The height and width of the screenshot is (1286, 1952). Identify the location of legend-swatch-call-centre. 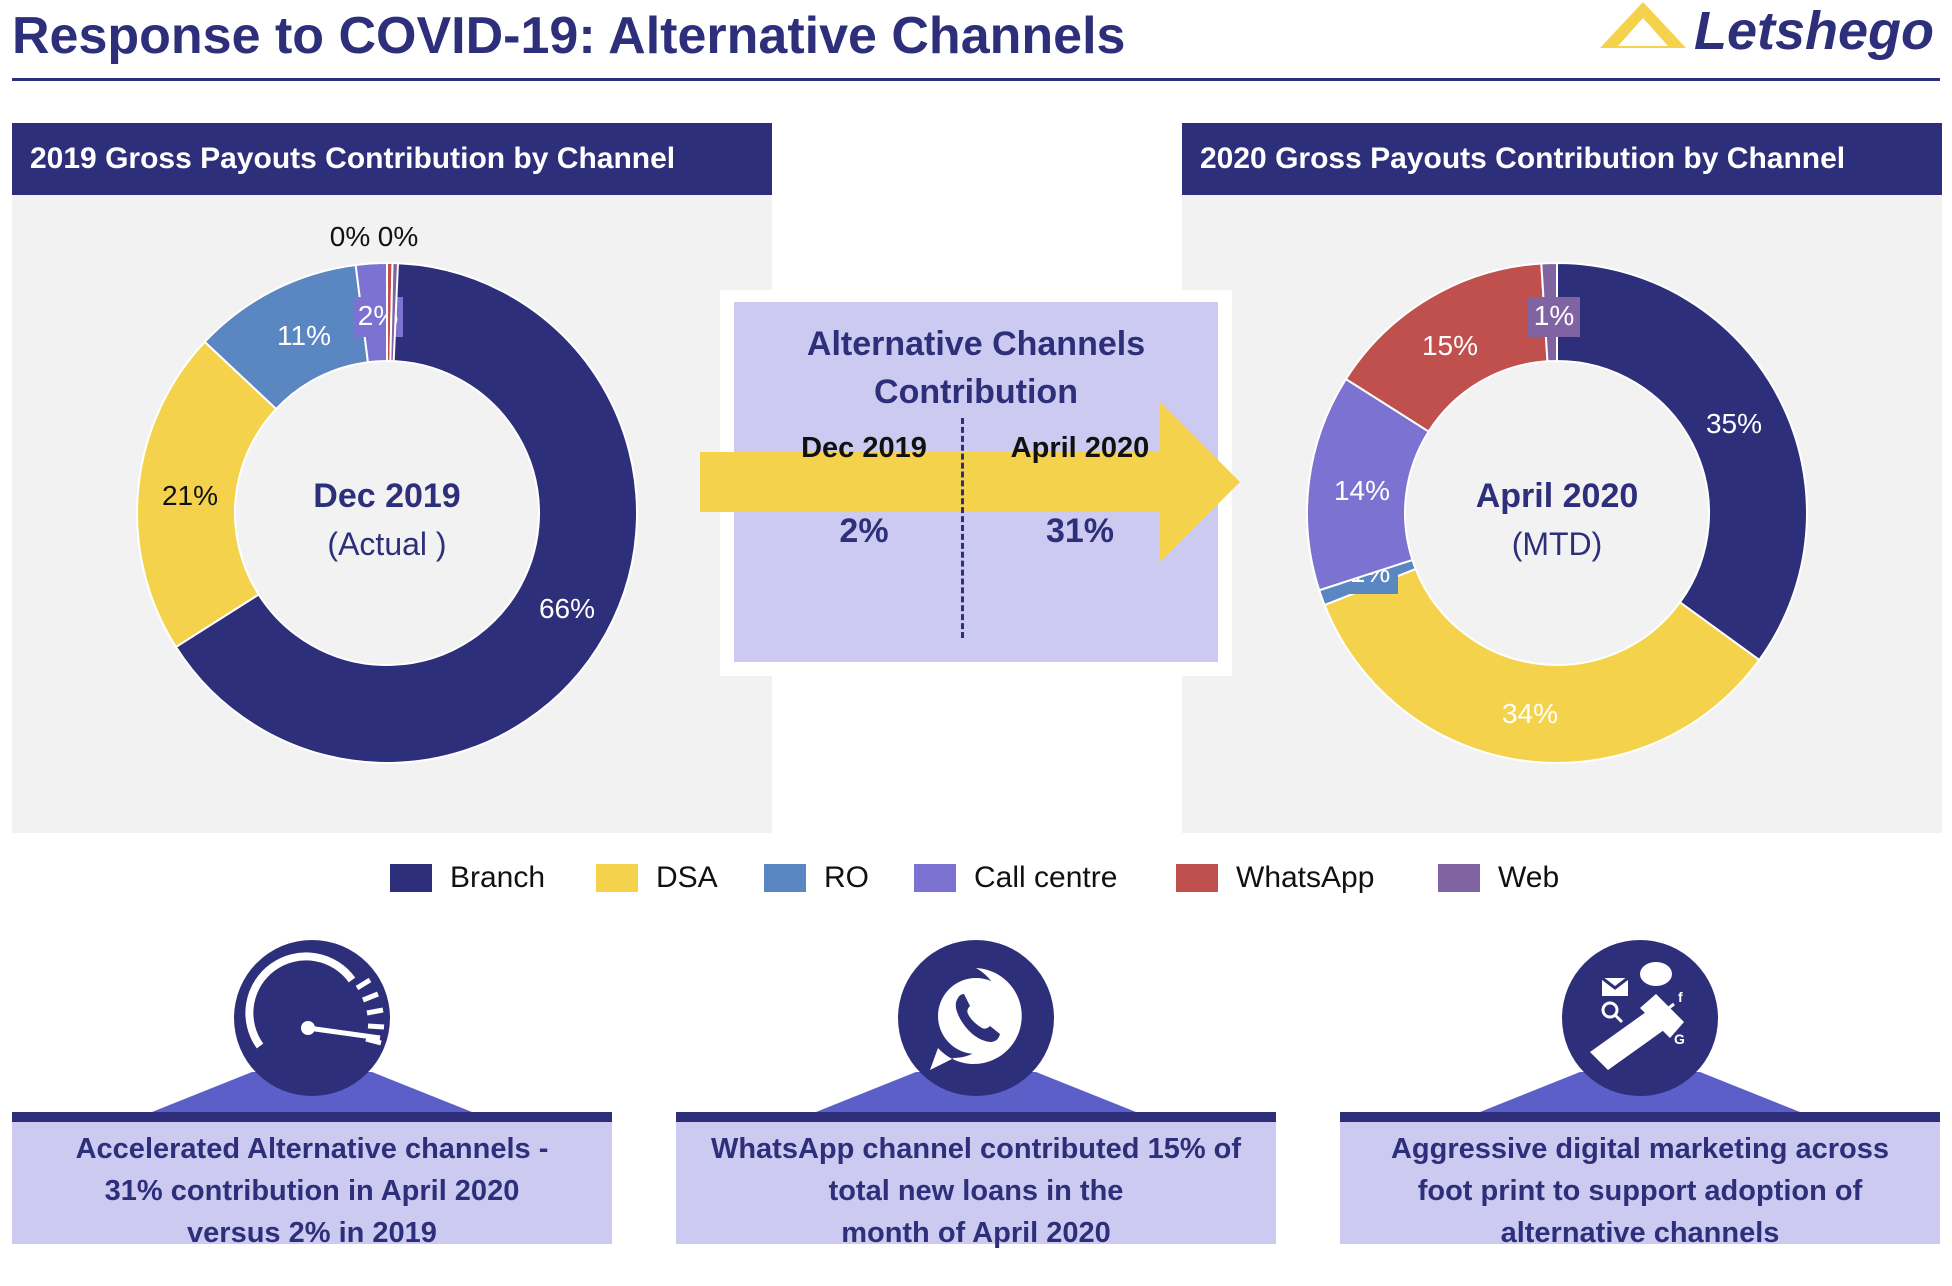
(935, 878).